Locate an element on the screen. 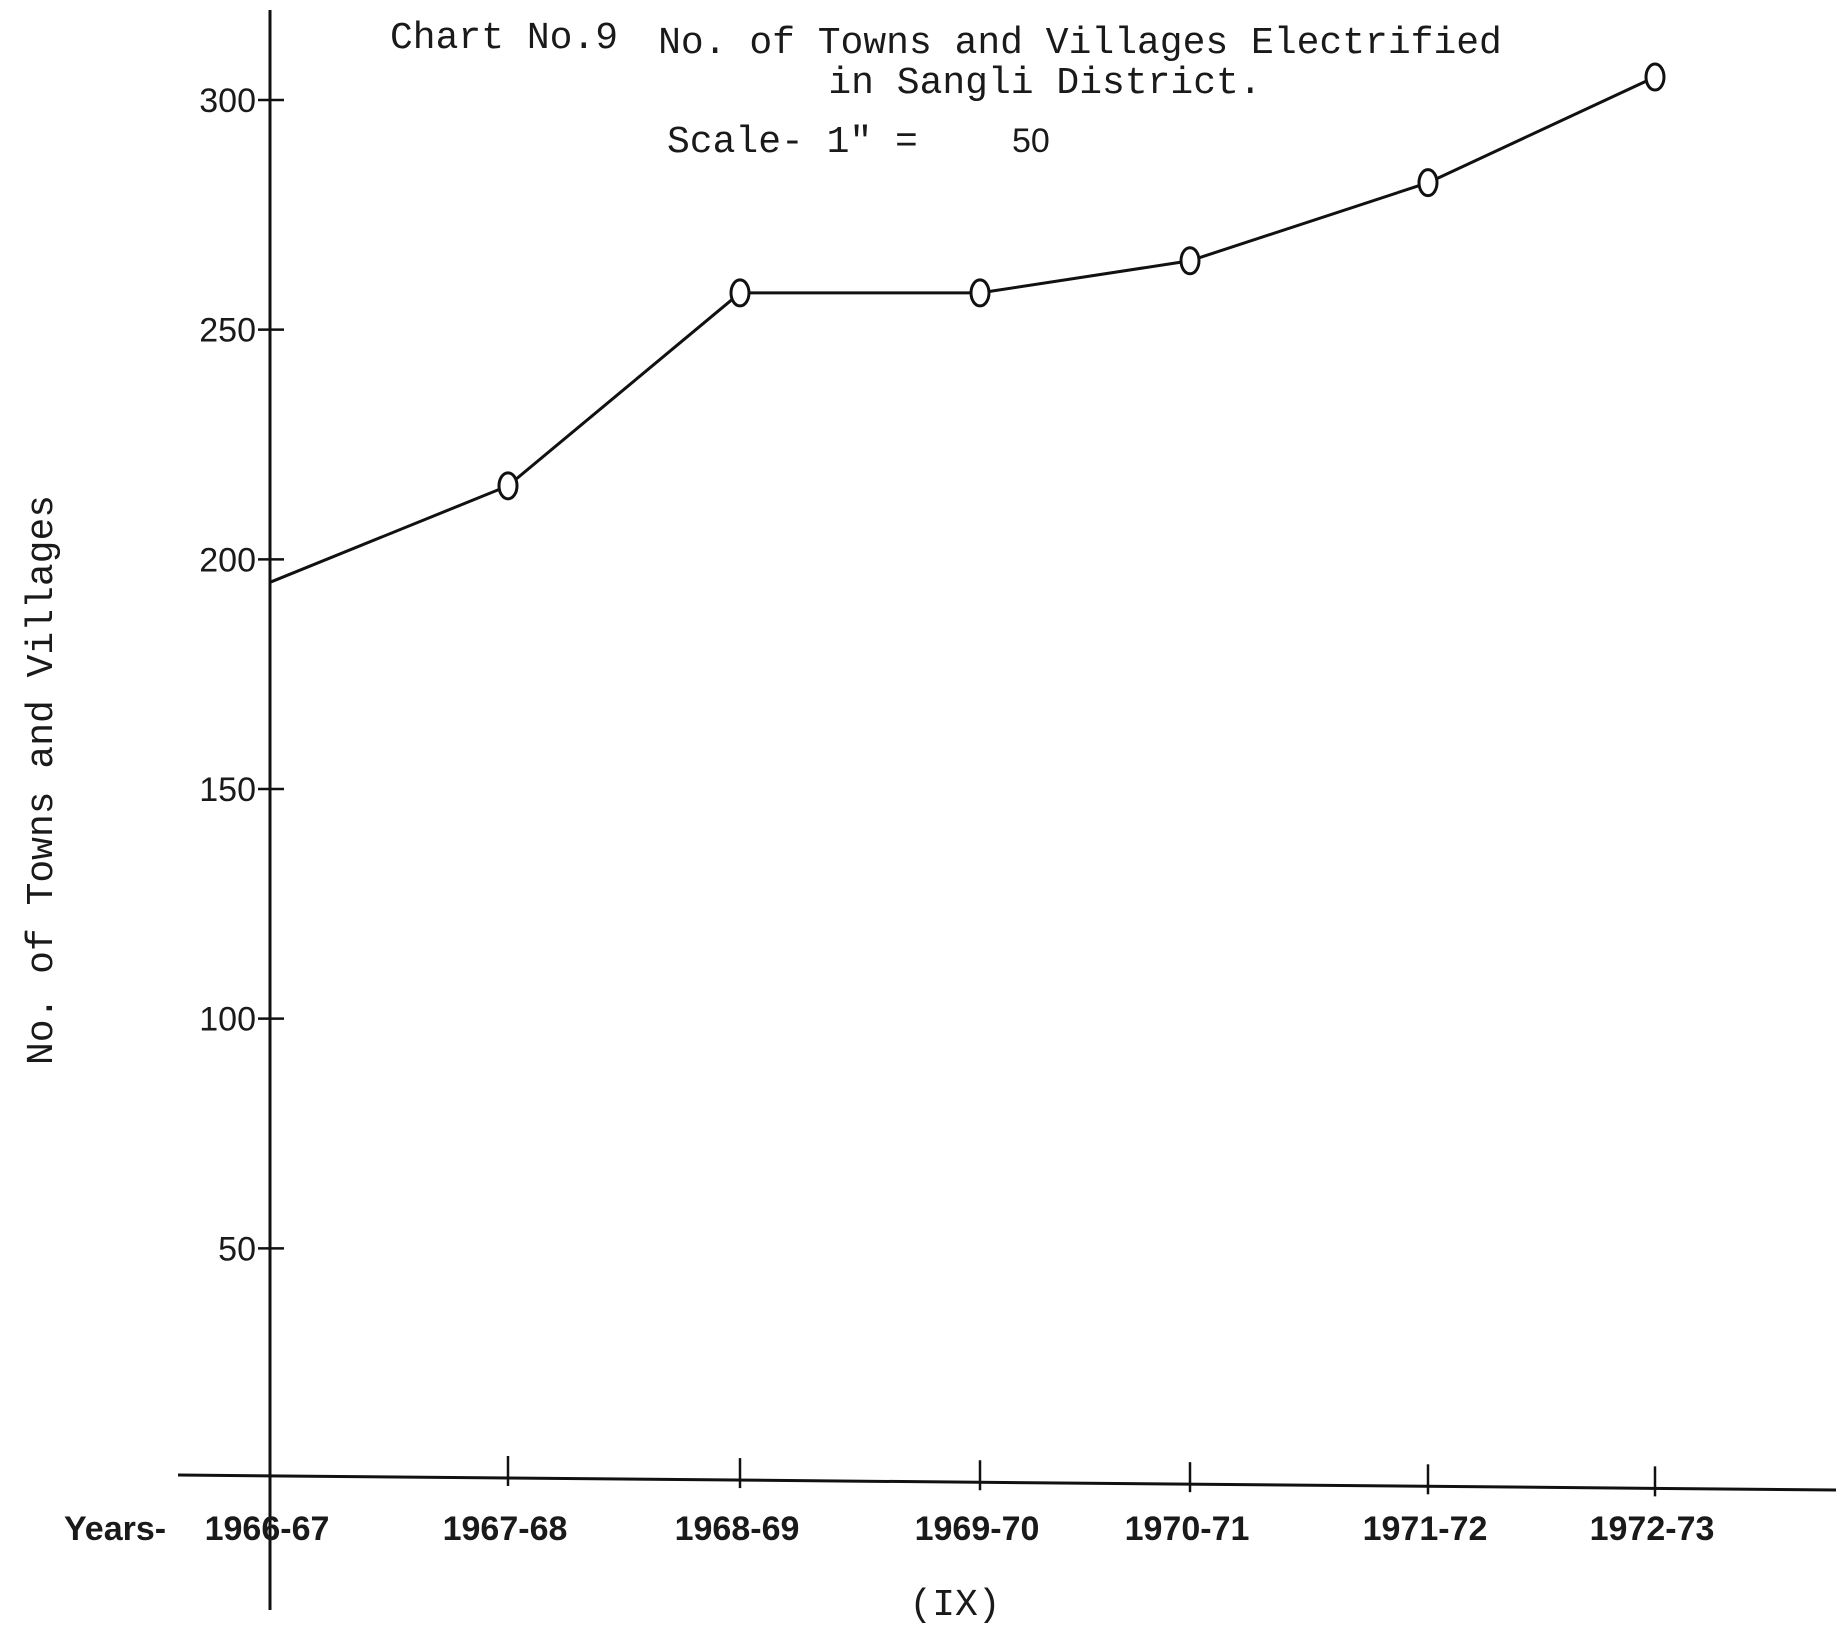 The width and height of the screenshot is (1836, 1625). x-tick-label: 1967-68 is located at coordinates (505, 1529).